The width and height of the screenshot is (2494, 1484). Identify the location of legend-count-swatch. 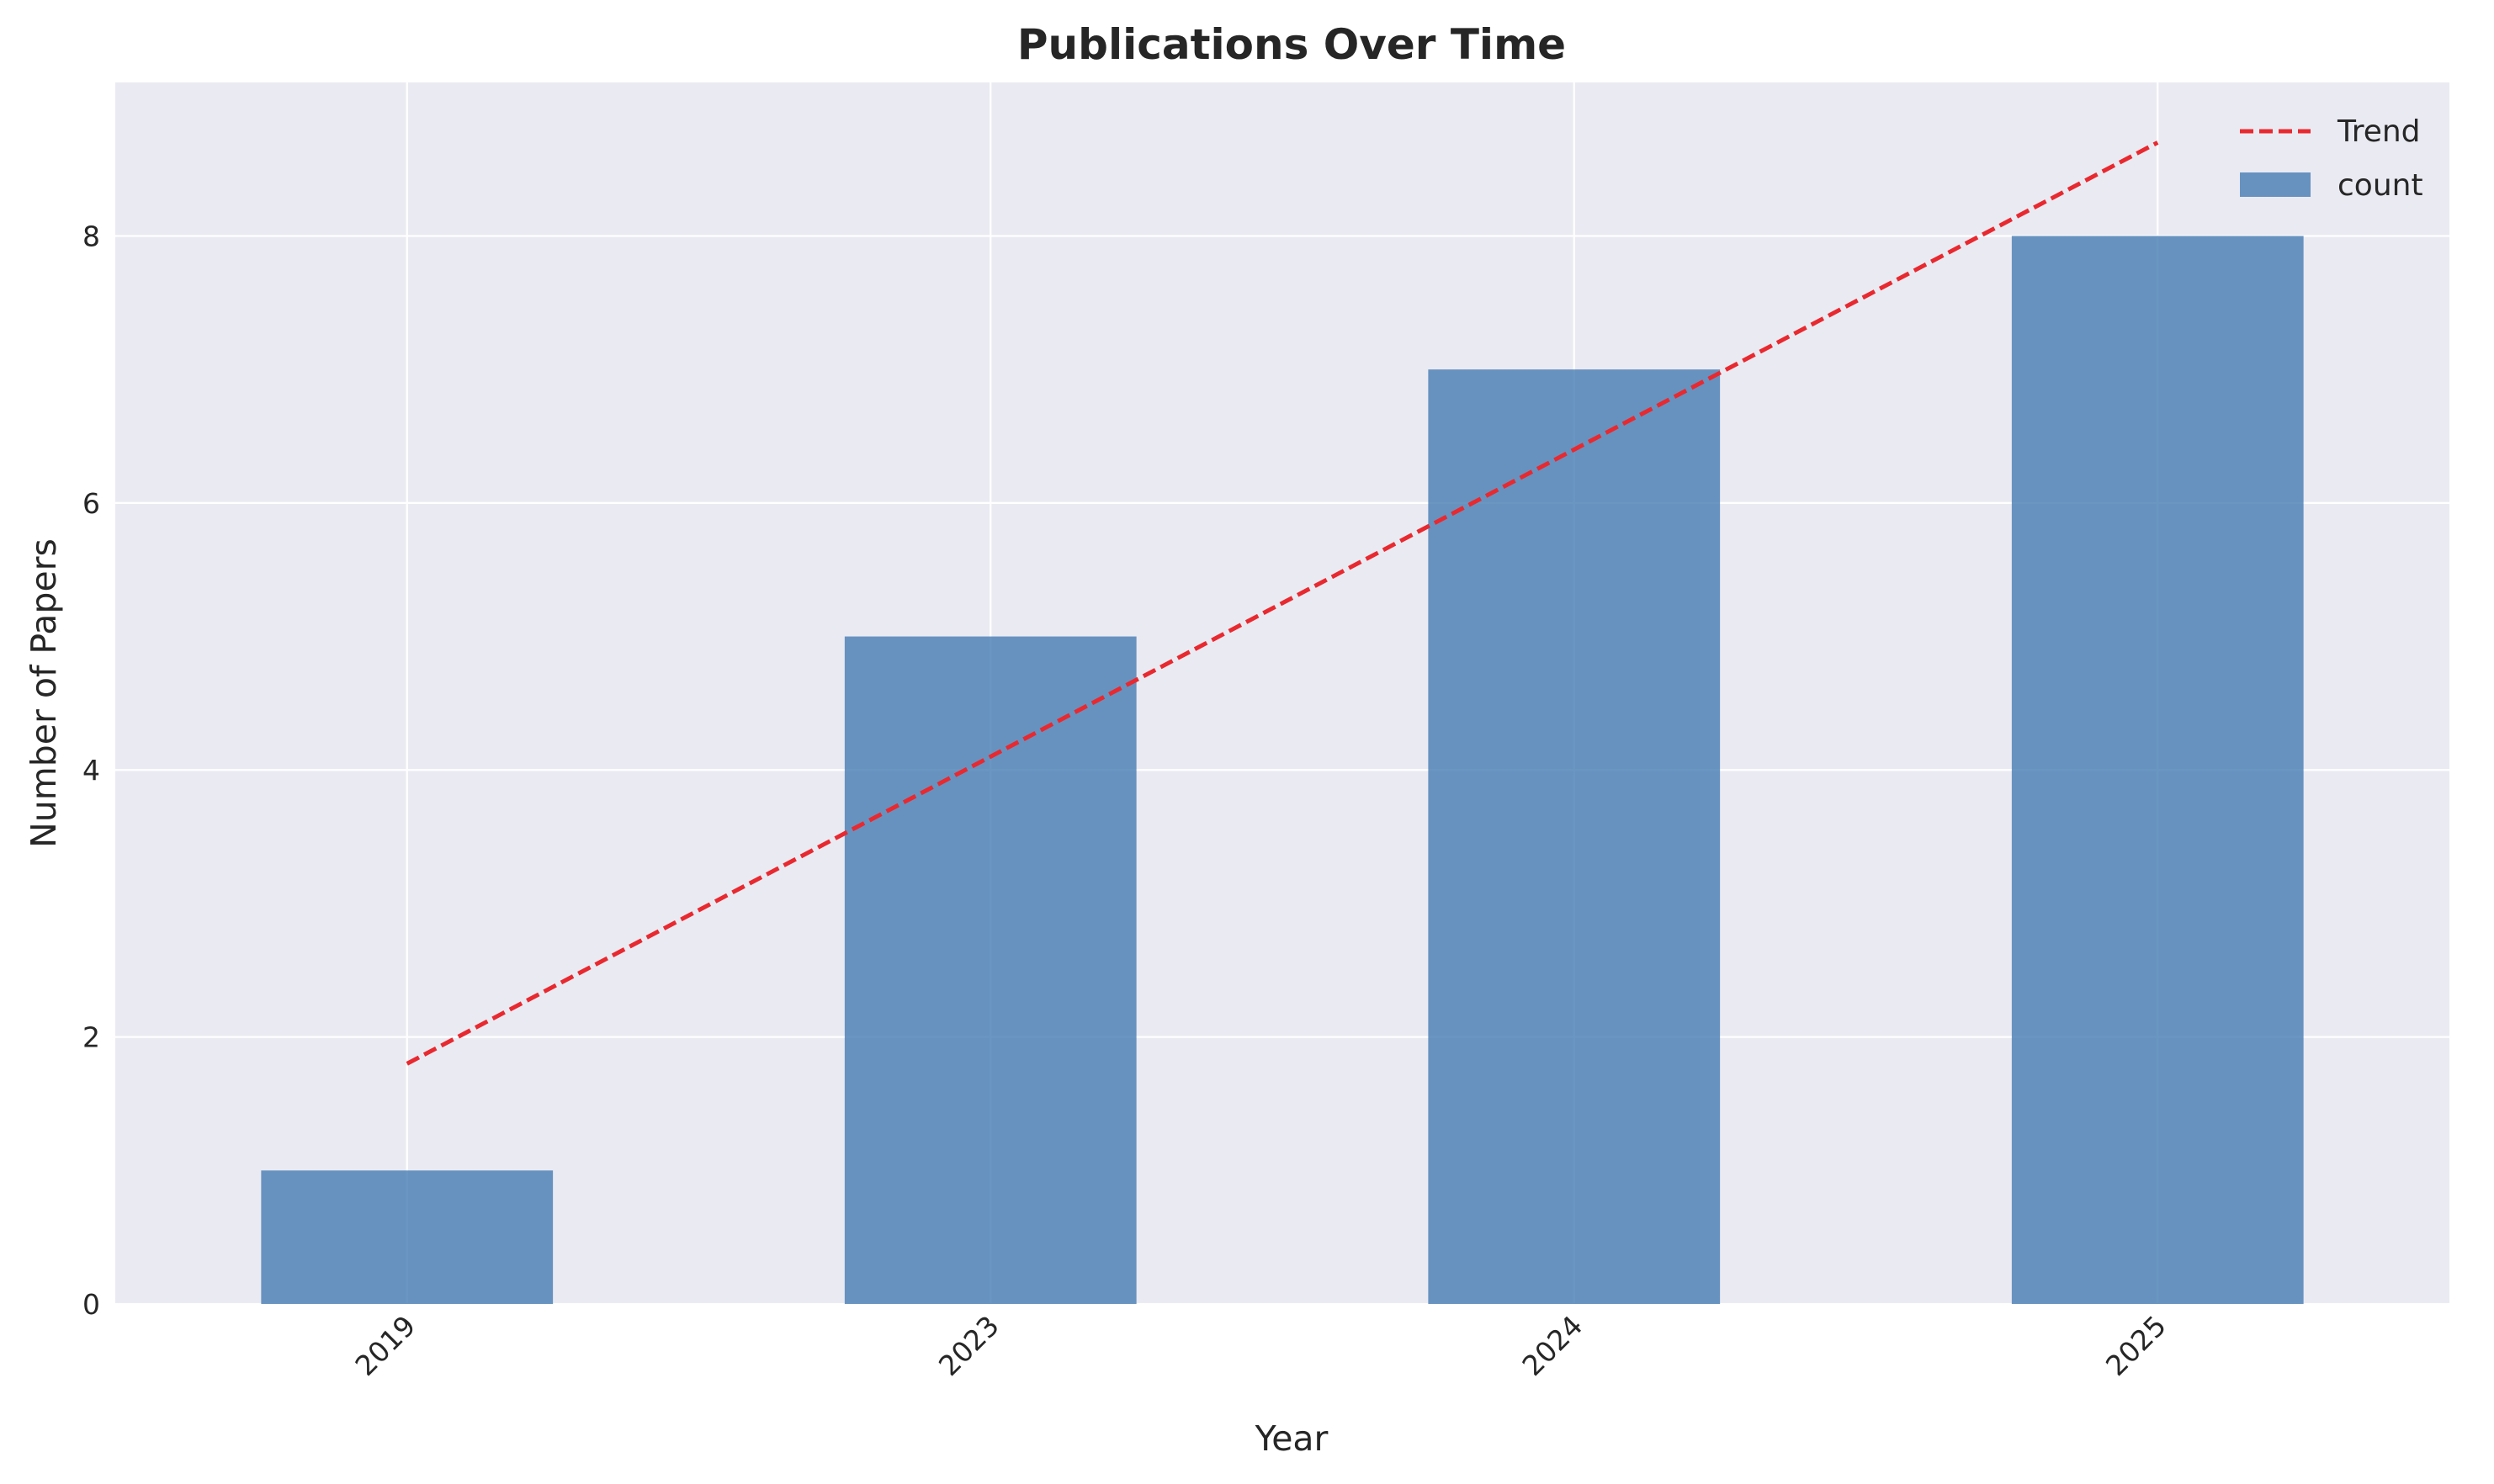
(2275, 184).